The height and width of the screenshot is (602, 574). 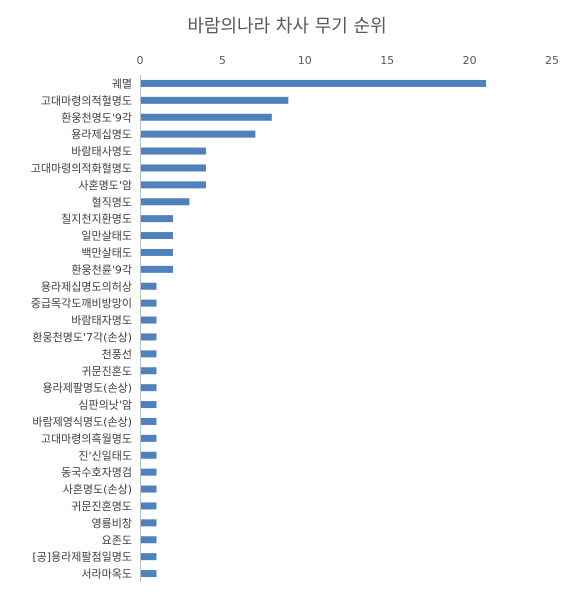 I want to click on category-label: 용라제십명도, so click(x=101, y=134).